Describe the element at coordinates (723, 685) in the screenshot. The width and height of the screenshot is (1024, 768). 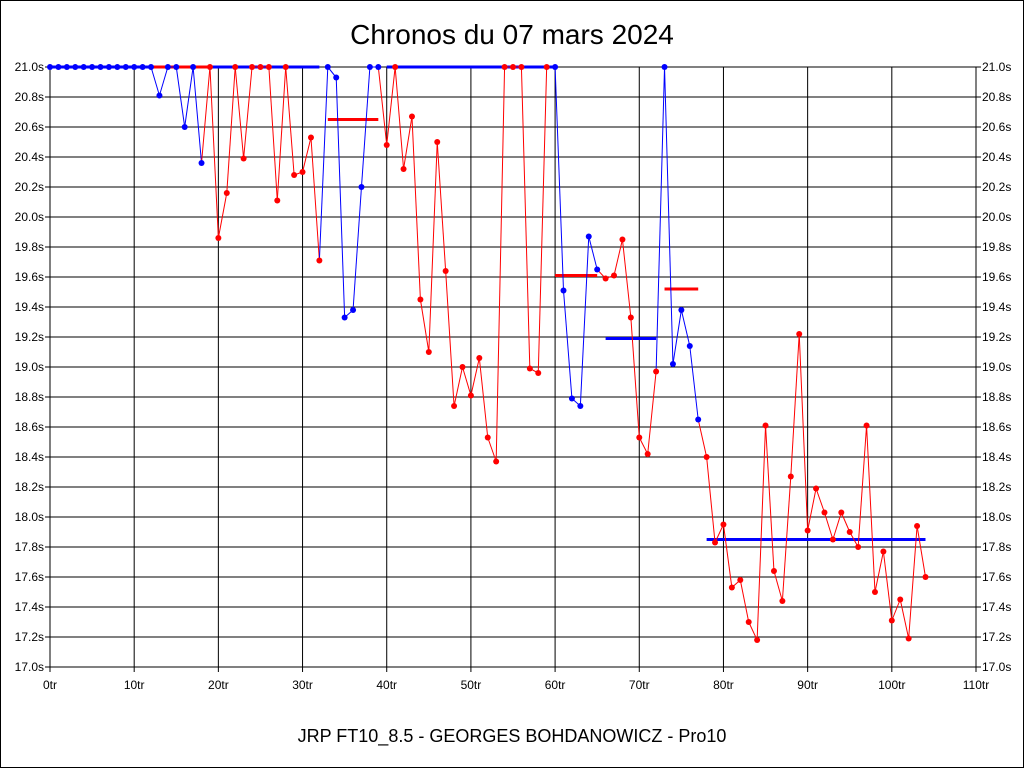
I see `x-tick-label: 80tr` at that location.